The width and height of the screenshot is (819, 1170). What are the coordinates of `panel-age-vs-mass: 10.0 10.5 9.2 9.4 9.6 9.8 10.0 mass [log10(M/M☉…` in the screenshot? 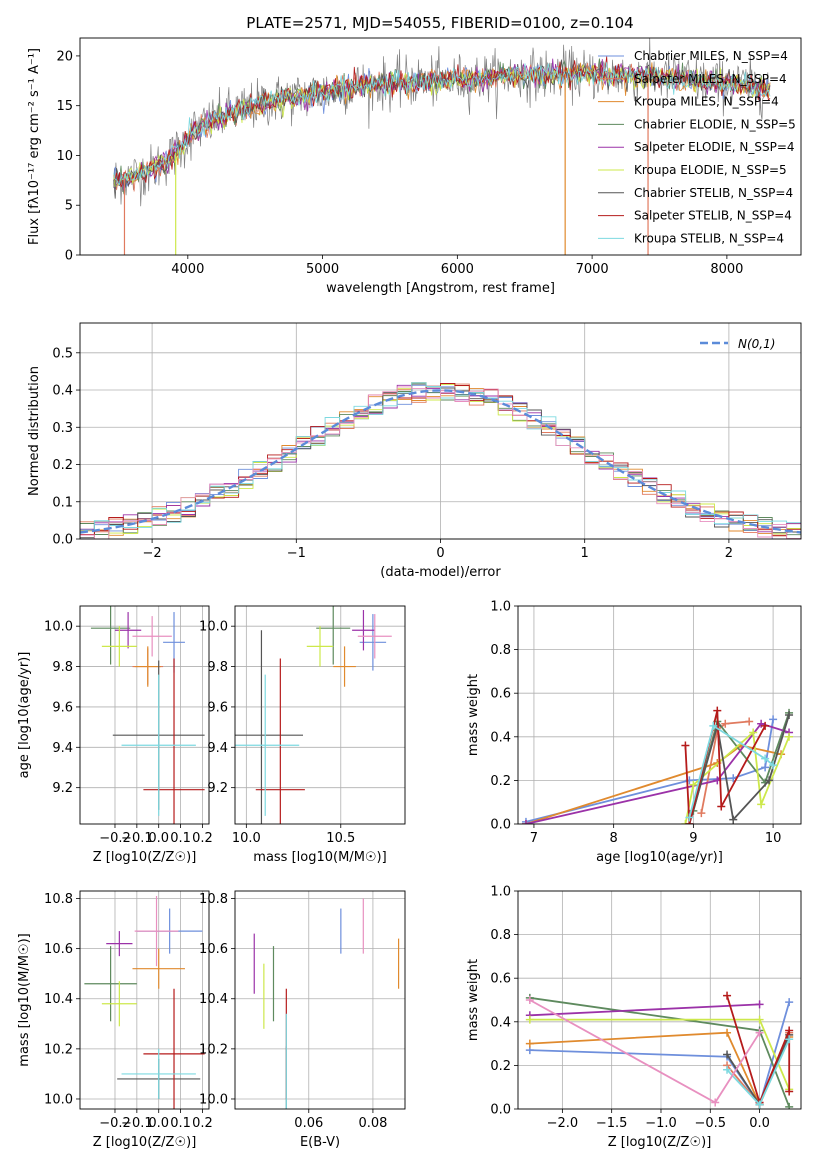 It's located at (302, 735).